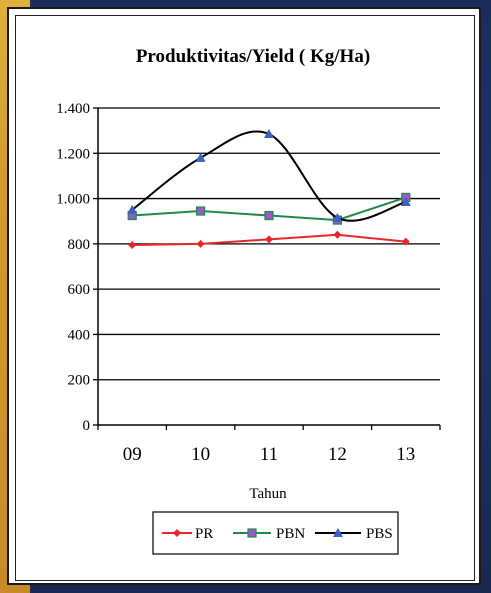 The image size is (491, 593). What do you see at coordinates (337, 454) in the screenshot?
I see `x-tick-label: 12` at bounding box center [337, 454].